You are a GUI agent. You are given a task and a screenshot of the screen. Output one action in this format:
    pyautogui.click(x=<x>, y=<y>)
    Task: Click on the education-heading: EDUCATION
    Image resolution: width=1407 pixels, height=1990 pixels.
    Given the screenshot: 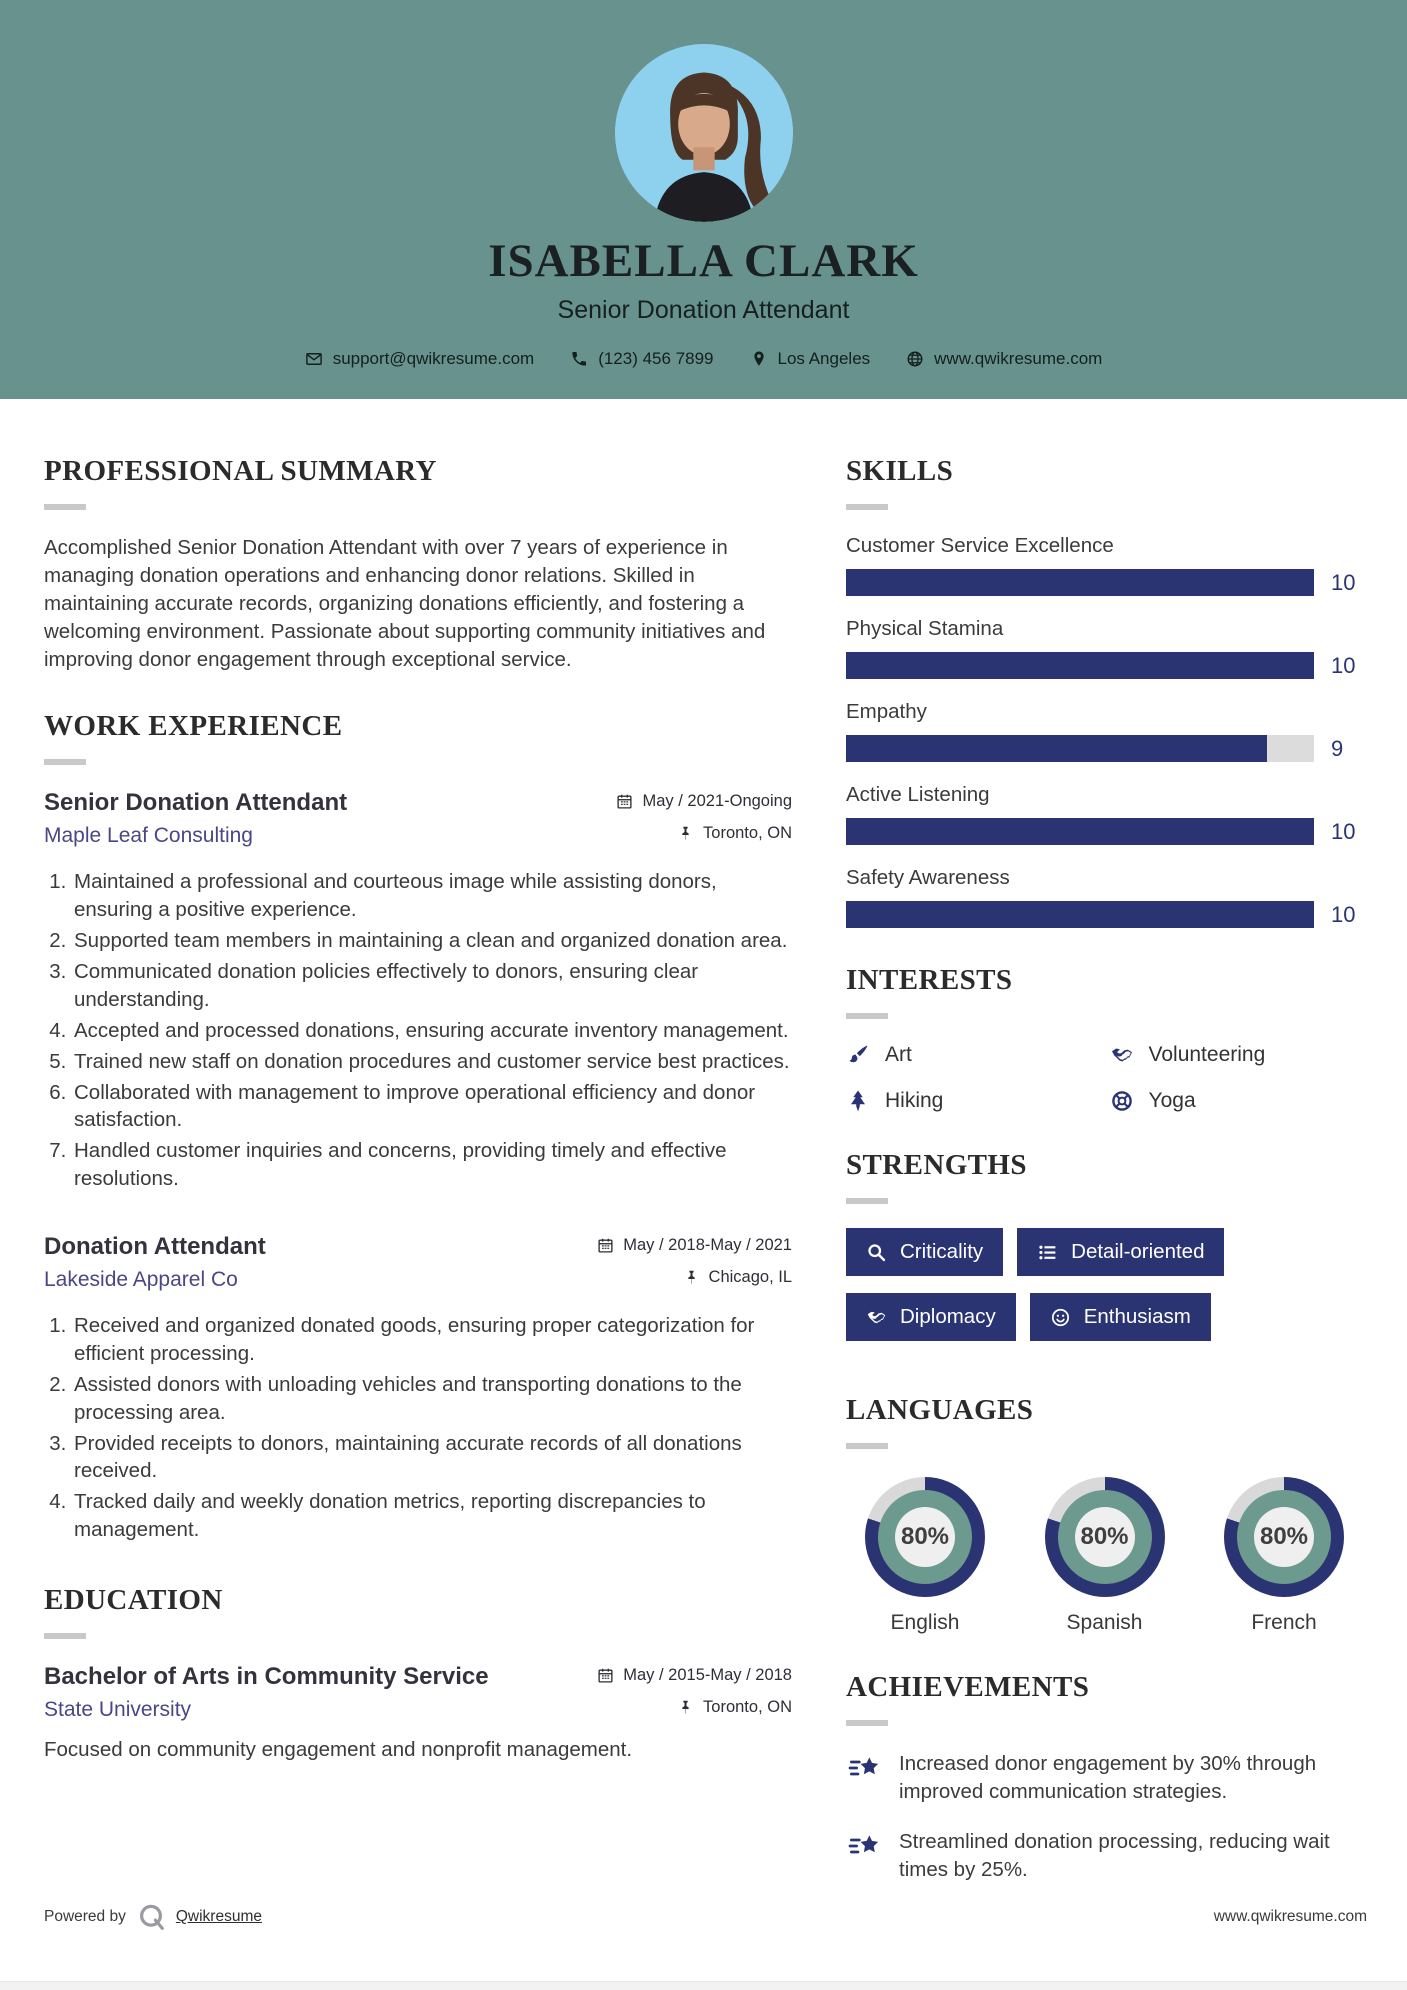 What is the action you would take?
    pyautogui.click(x=133, y=1600)
    